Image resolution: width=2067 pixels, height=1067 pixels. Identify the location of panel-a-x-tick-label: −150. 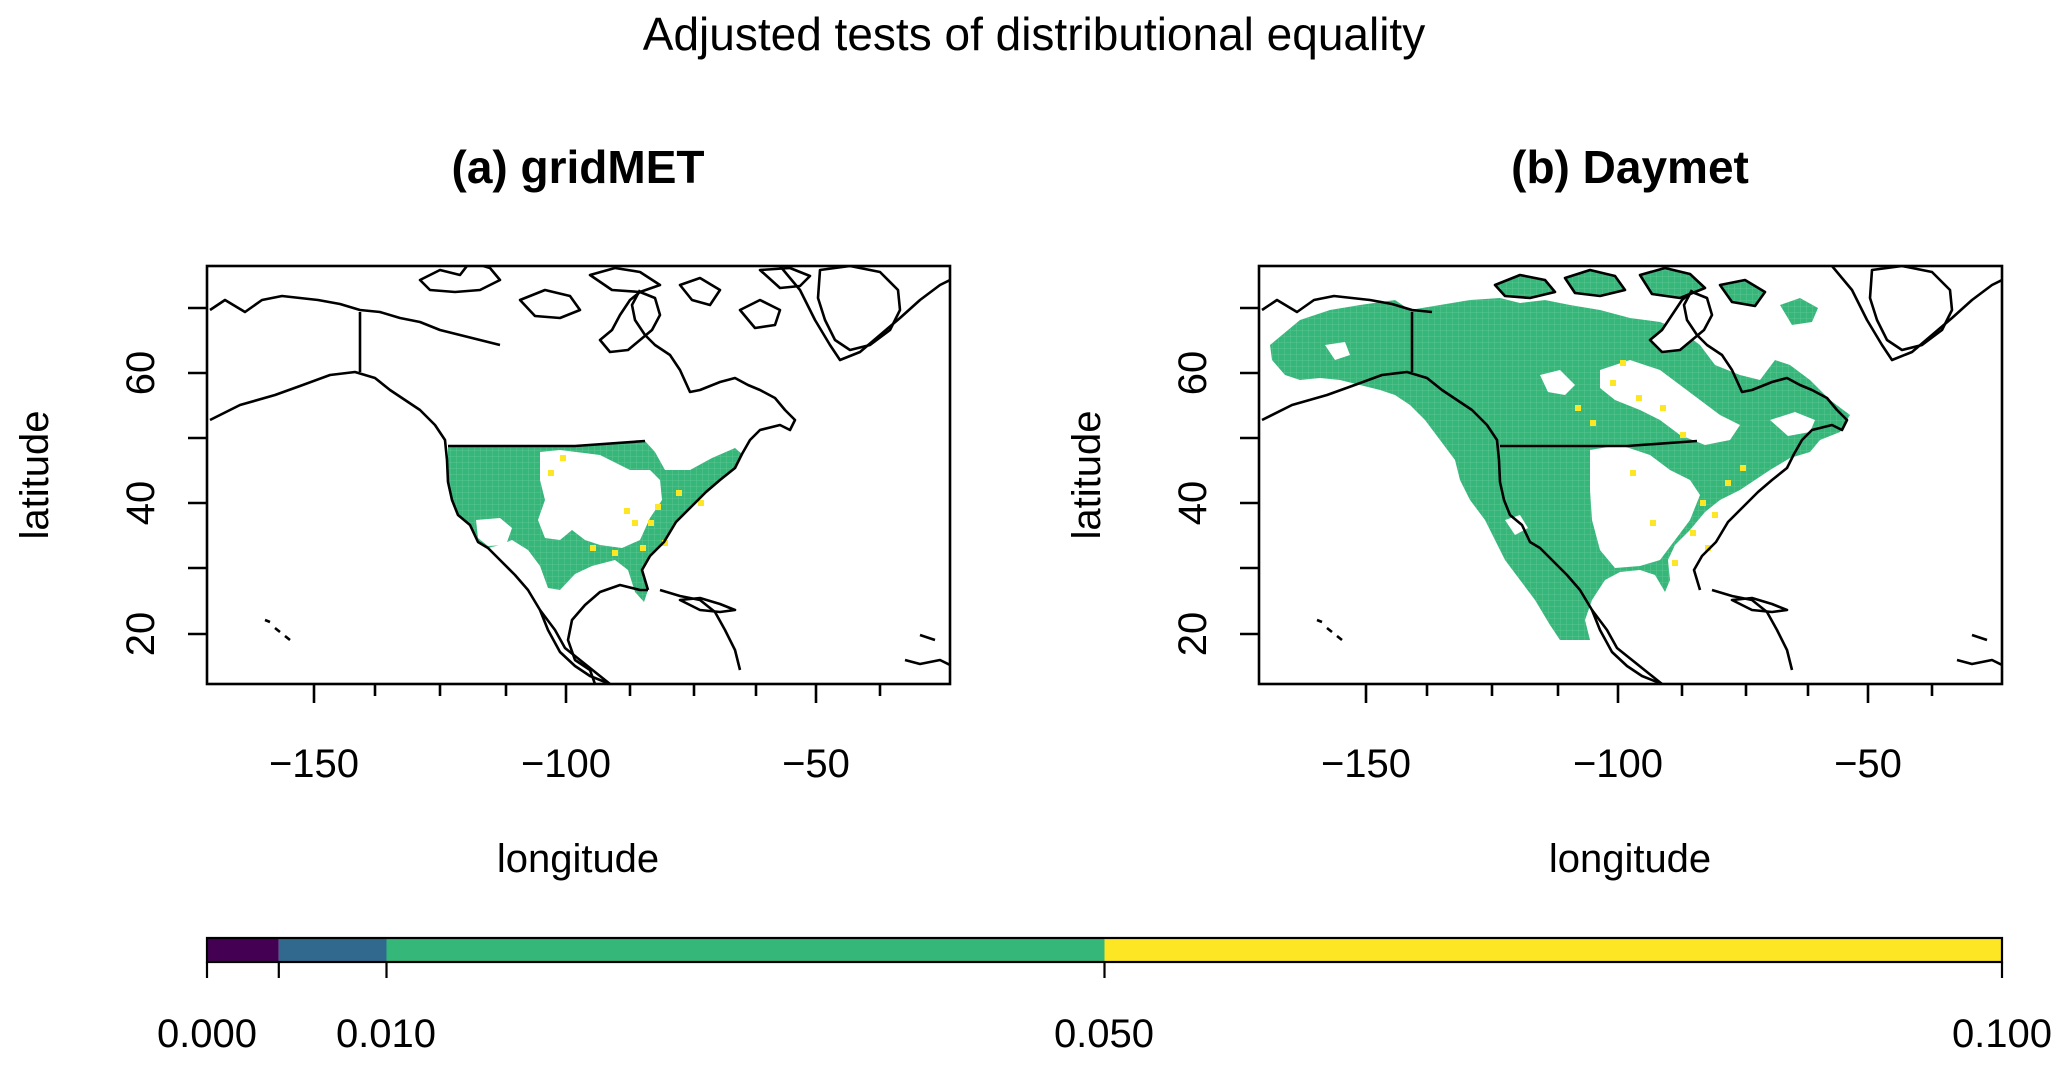
(314, 764).